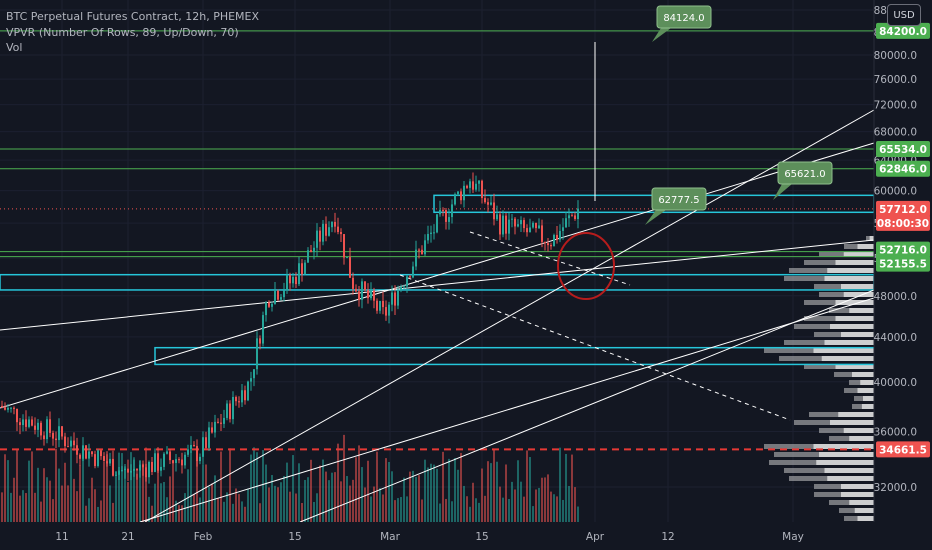  I want to click on time-axis-panel, so click(437, 536).